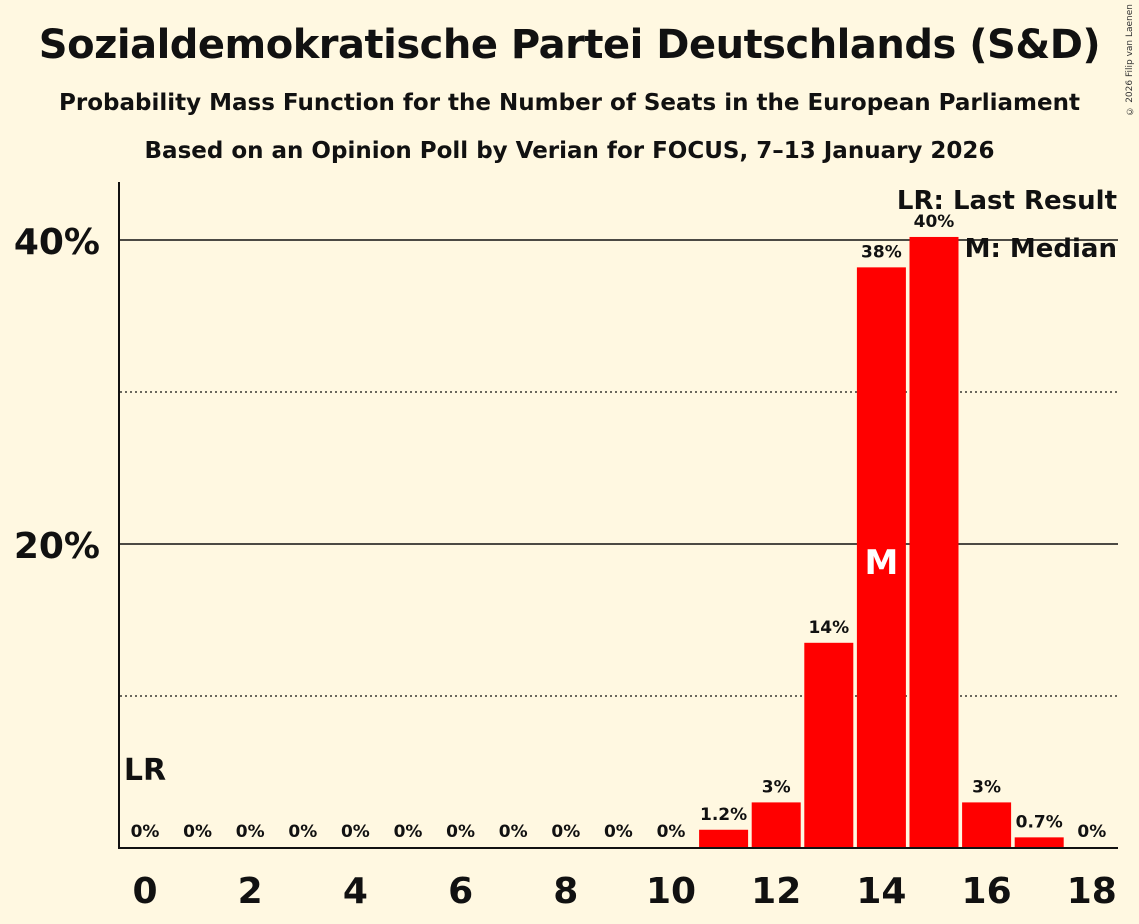 This screenshot has width=1139, height=924. What do you see at coordinates (881, 252) in the screenshot?
I see `data-label: 38%` at bounding box center [881, 252].